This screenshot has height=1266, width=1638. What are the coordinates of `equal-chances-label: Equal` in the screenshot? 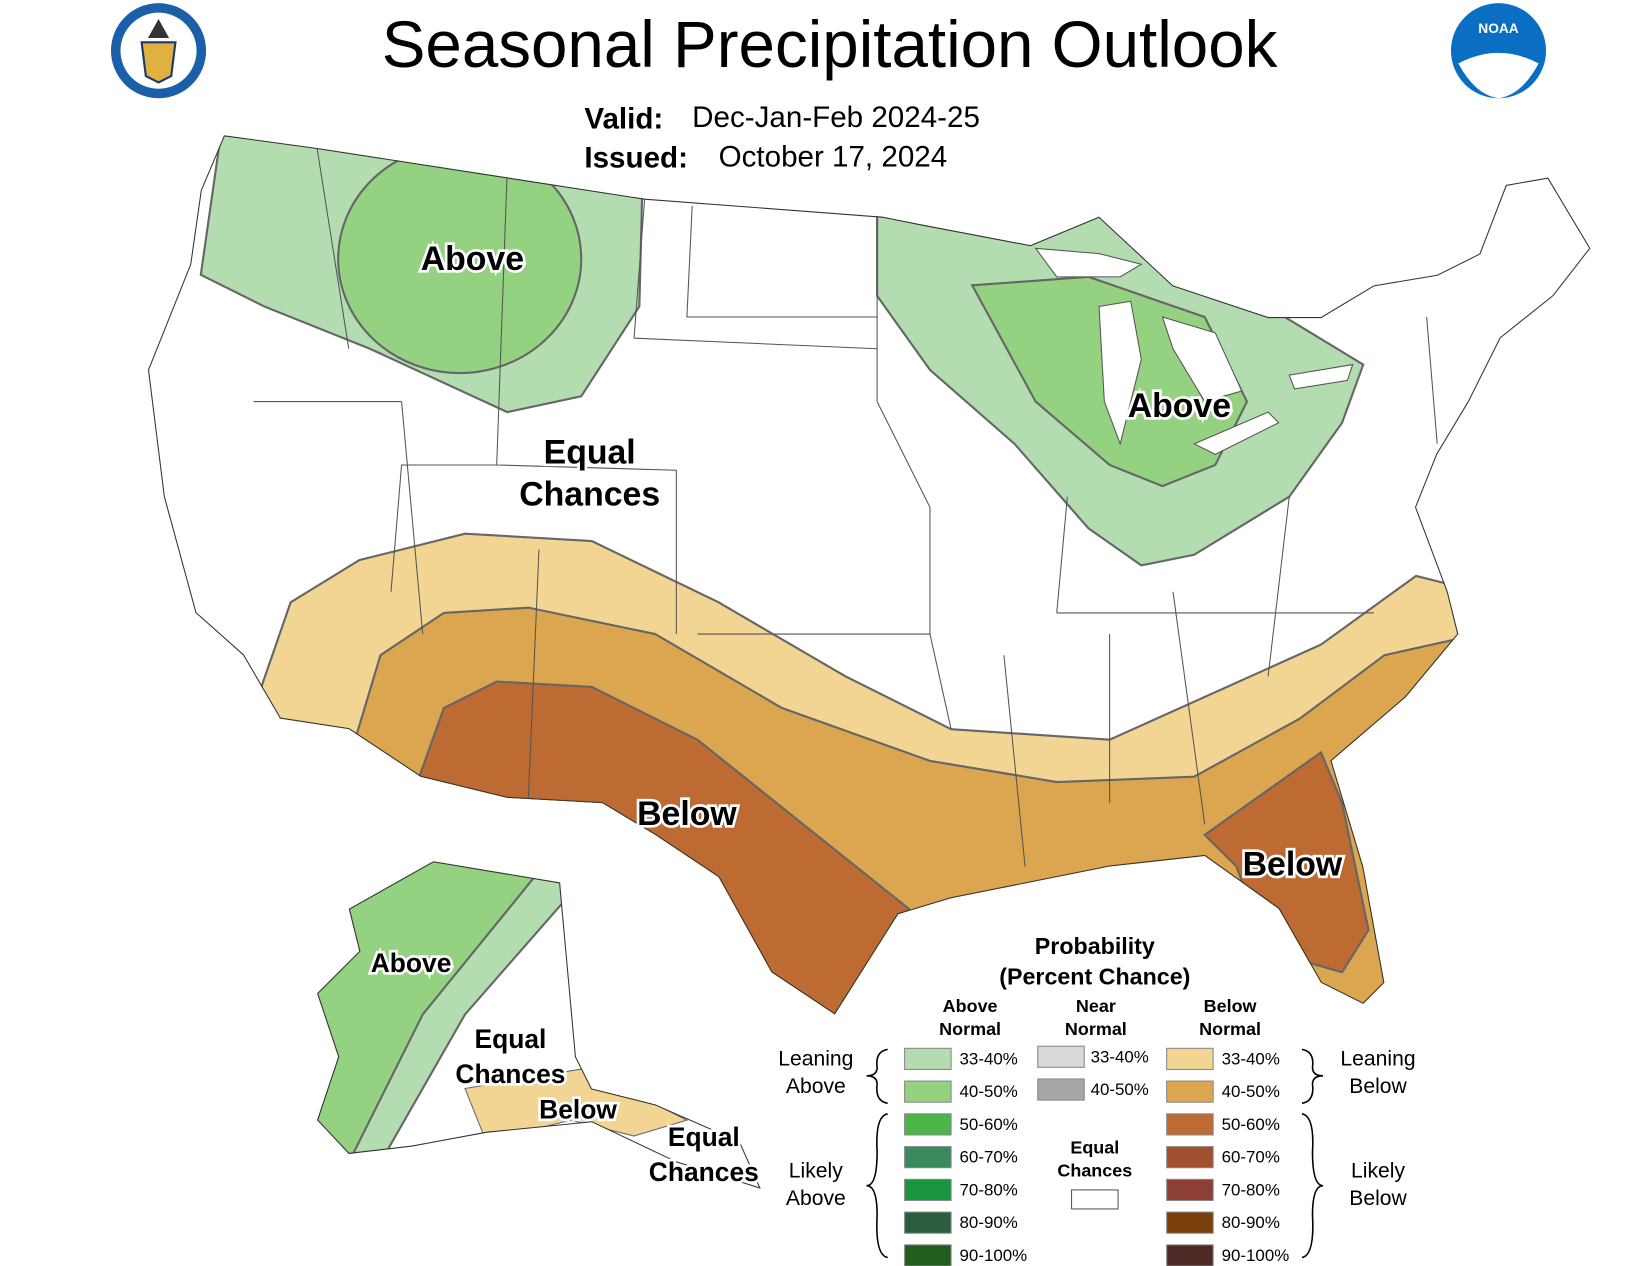 It's located at (1094, 1147).